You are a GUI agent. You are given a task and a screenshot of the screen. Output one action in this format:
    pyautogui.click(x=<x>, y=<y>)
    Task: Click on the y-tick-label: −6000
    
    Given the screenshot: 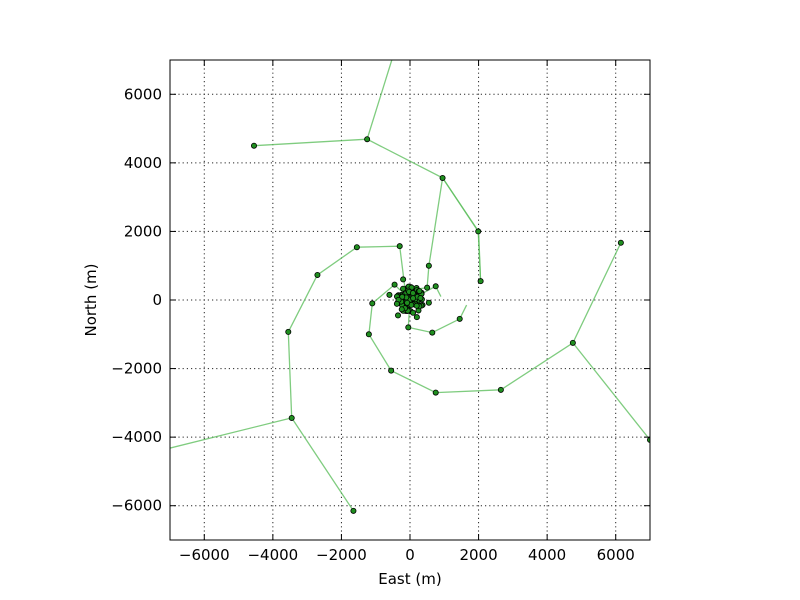 What is the action you would take?
    pyautogui.click(x=136, y=506)
    